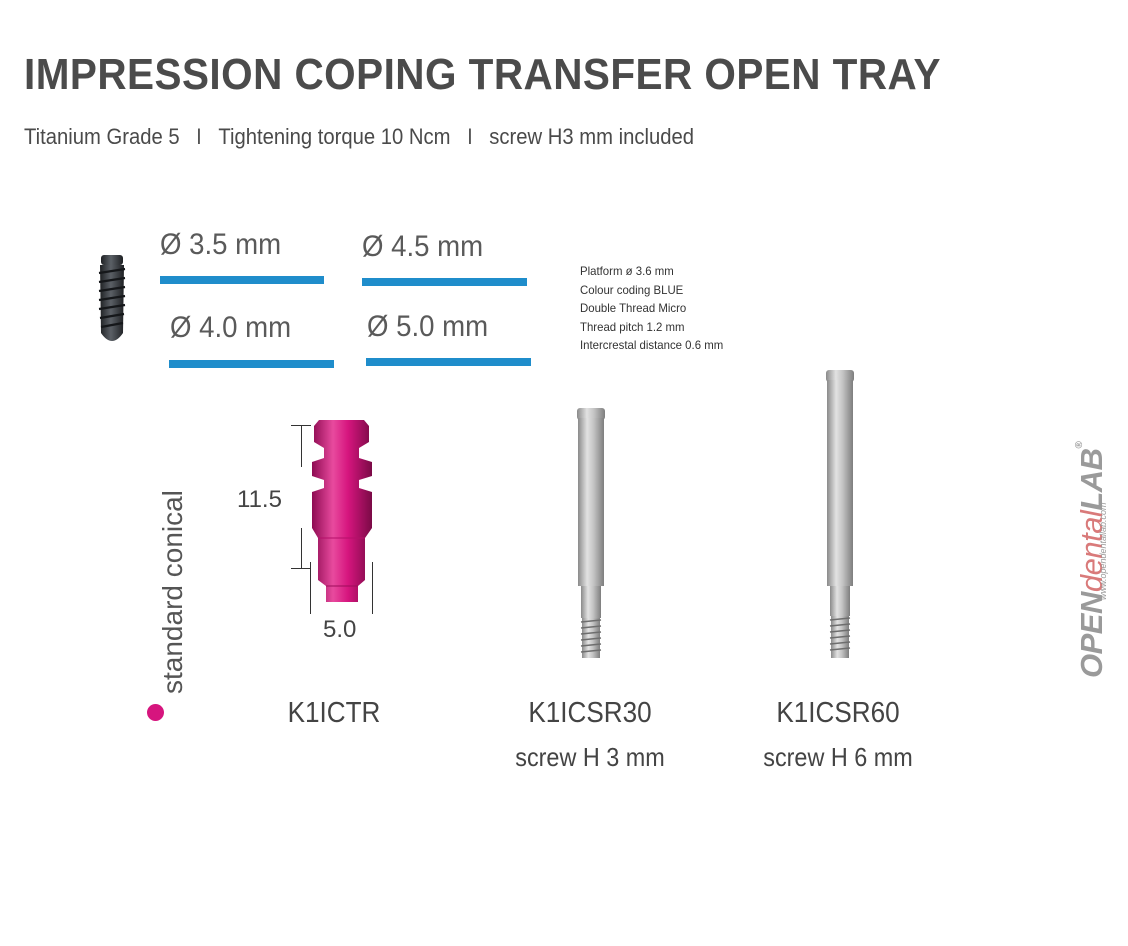 The width and height of the screenshot is (1128, 946). What do you see at coordinates (342, 511) in the screenshot?
I see `impression-coping-image` at bounding box center [342, 511].